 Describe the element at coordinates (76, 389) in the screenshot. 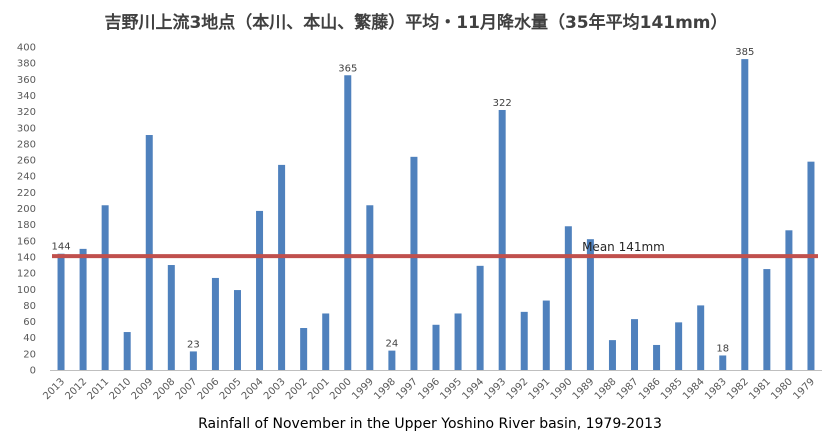

I see `x-tick-label: 2012` at that location.